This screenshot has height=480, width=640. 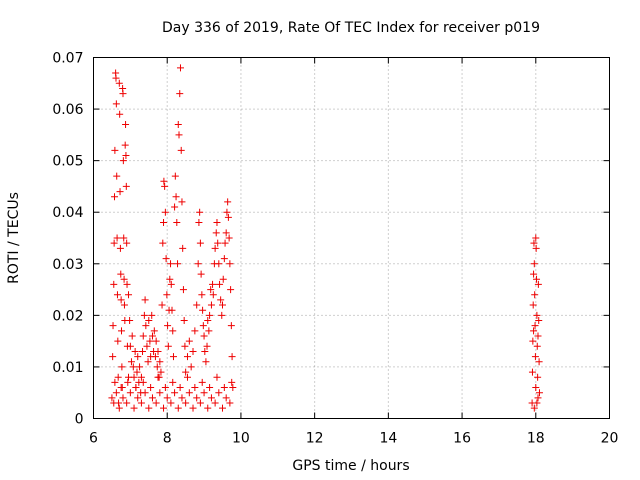 What do you see at coordinates (462, 439) in the screenshot?
I see `x-tick-label: 16` at bounding box center [462, 439].